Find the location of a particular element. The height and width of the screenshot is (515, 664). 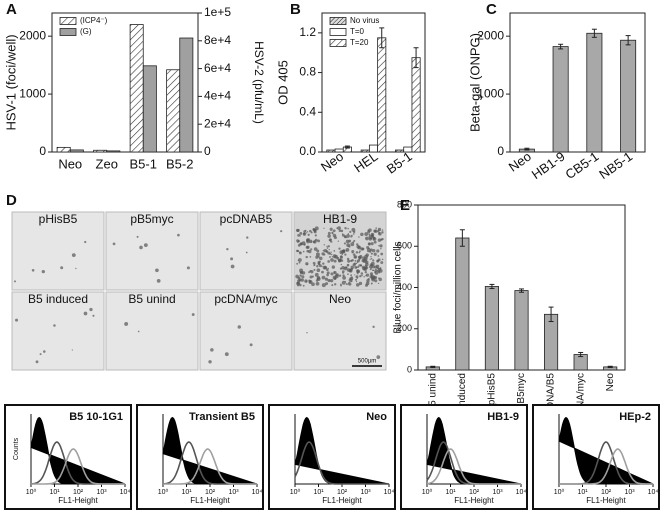

x-tick-label: CB5-1 is located at coordinates (582, 165).